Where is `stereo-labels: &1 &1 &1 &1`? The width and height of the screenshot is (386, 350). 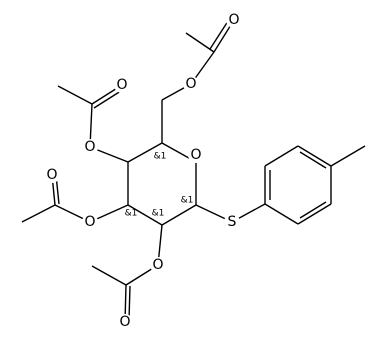
stereo-labels: &1 &1 &1 &1 is located at coordinates (159, 185).